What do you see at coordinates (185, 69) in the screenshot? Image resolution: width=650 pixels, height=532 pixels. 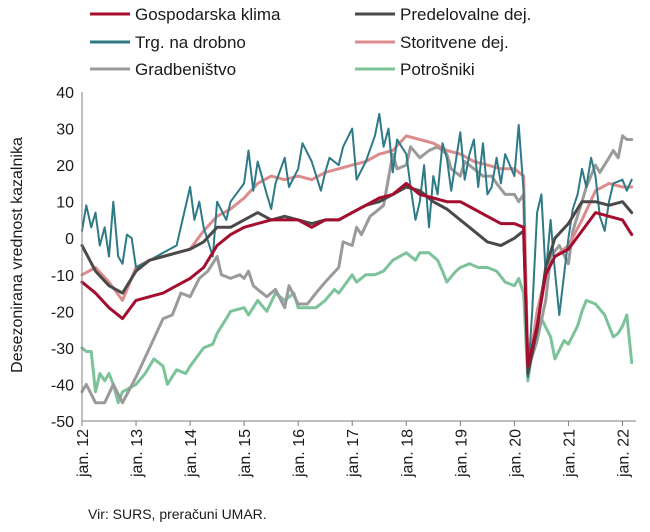 I see `legend-label: Gradbeništvo` at bounding box center [185, 69].